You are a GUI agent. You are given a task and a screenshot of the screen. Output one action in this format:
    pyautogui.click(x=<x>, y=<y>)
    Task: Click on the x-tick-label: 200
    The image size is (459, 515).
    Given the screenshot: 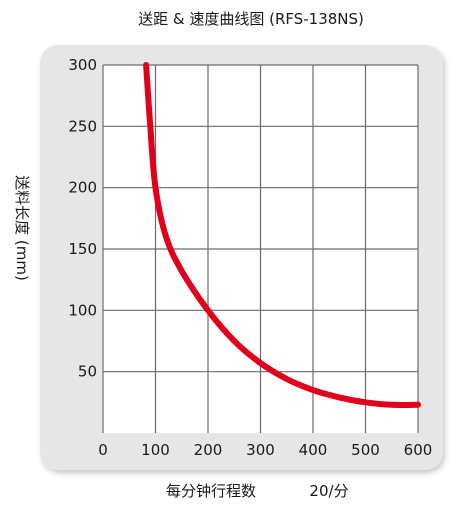 What is the action you would take?
    pyautogui.click(x=208, y=450)
    